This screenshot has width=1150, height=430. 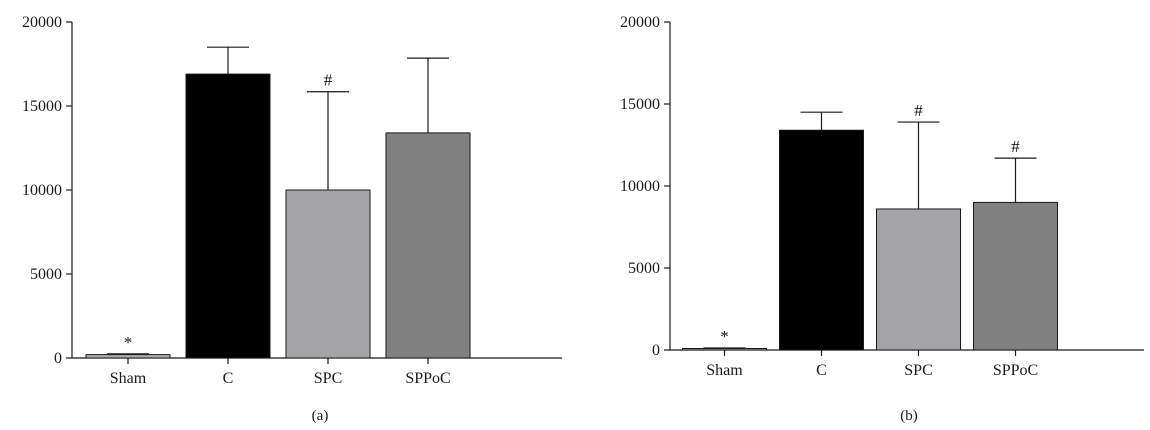 What do you see at coordinates (909, 416) in the screenshot?
I see `panel-label: (b)` at bounding box center [909, 416].